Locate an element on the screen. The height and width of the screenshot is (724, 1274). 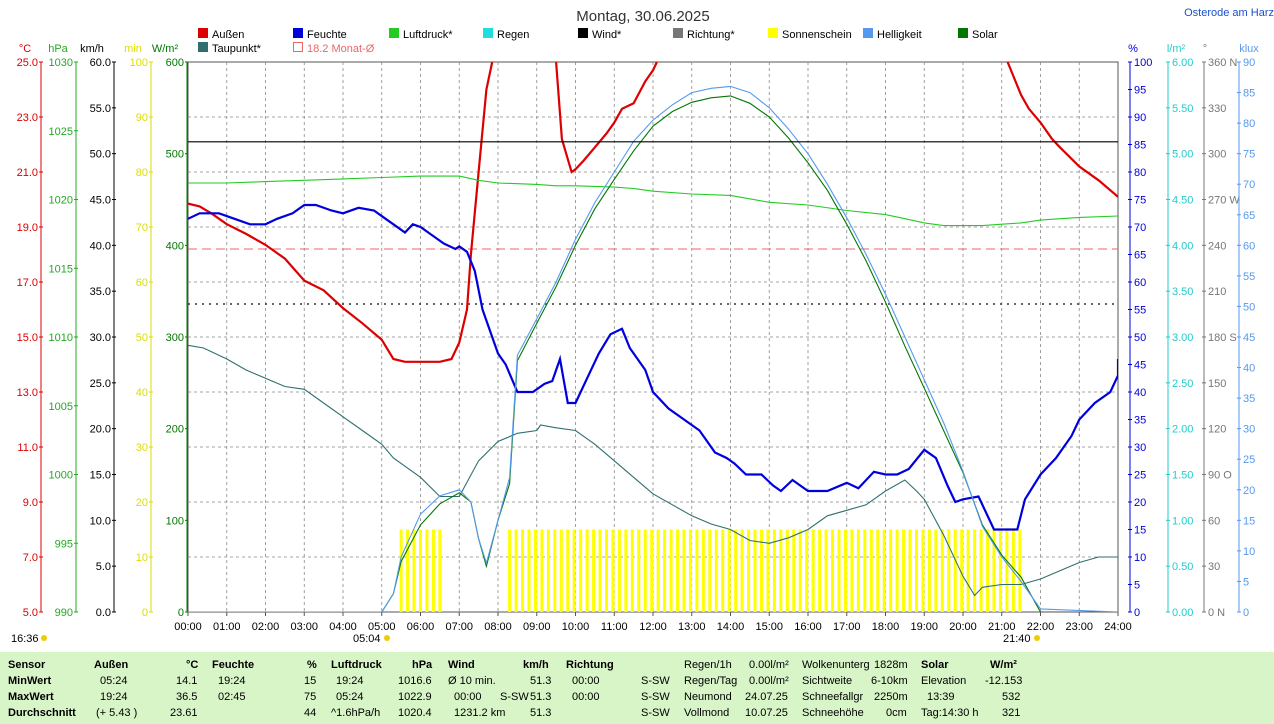
stats-richtung-avg-val: S-SW is located at coordinates (655, 713).